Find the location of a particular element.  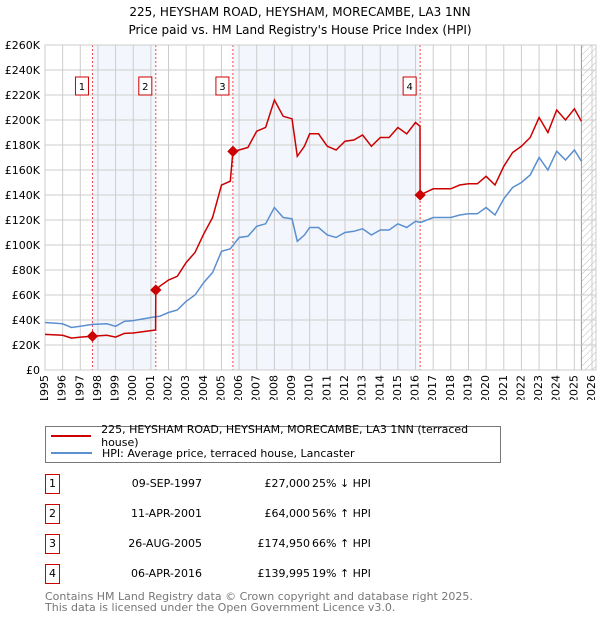

sale-price: £27,000 is located at coordinates (287, 483).